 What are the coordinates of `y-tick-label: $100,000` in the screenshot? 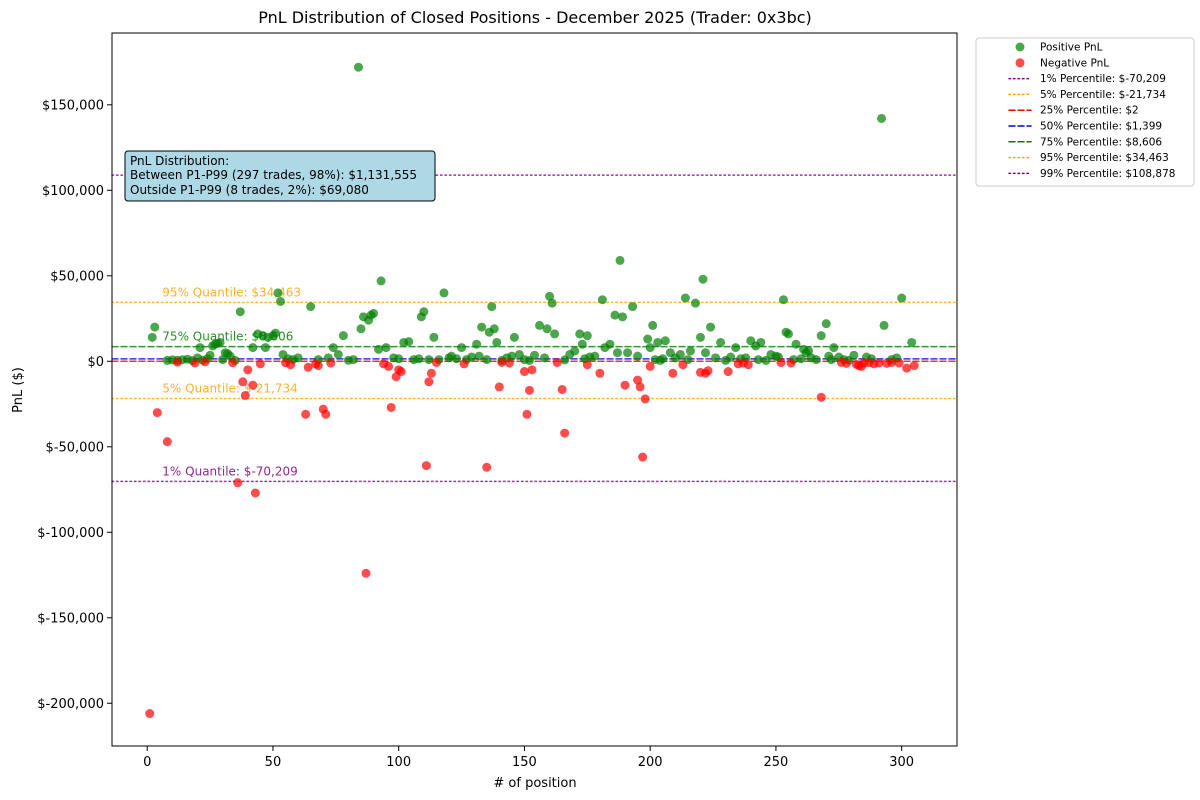 It's located at (73, 191).